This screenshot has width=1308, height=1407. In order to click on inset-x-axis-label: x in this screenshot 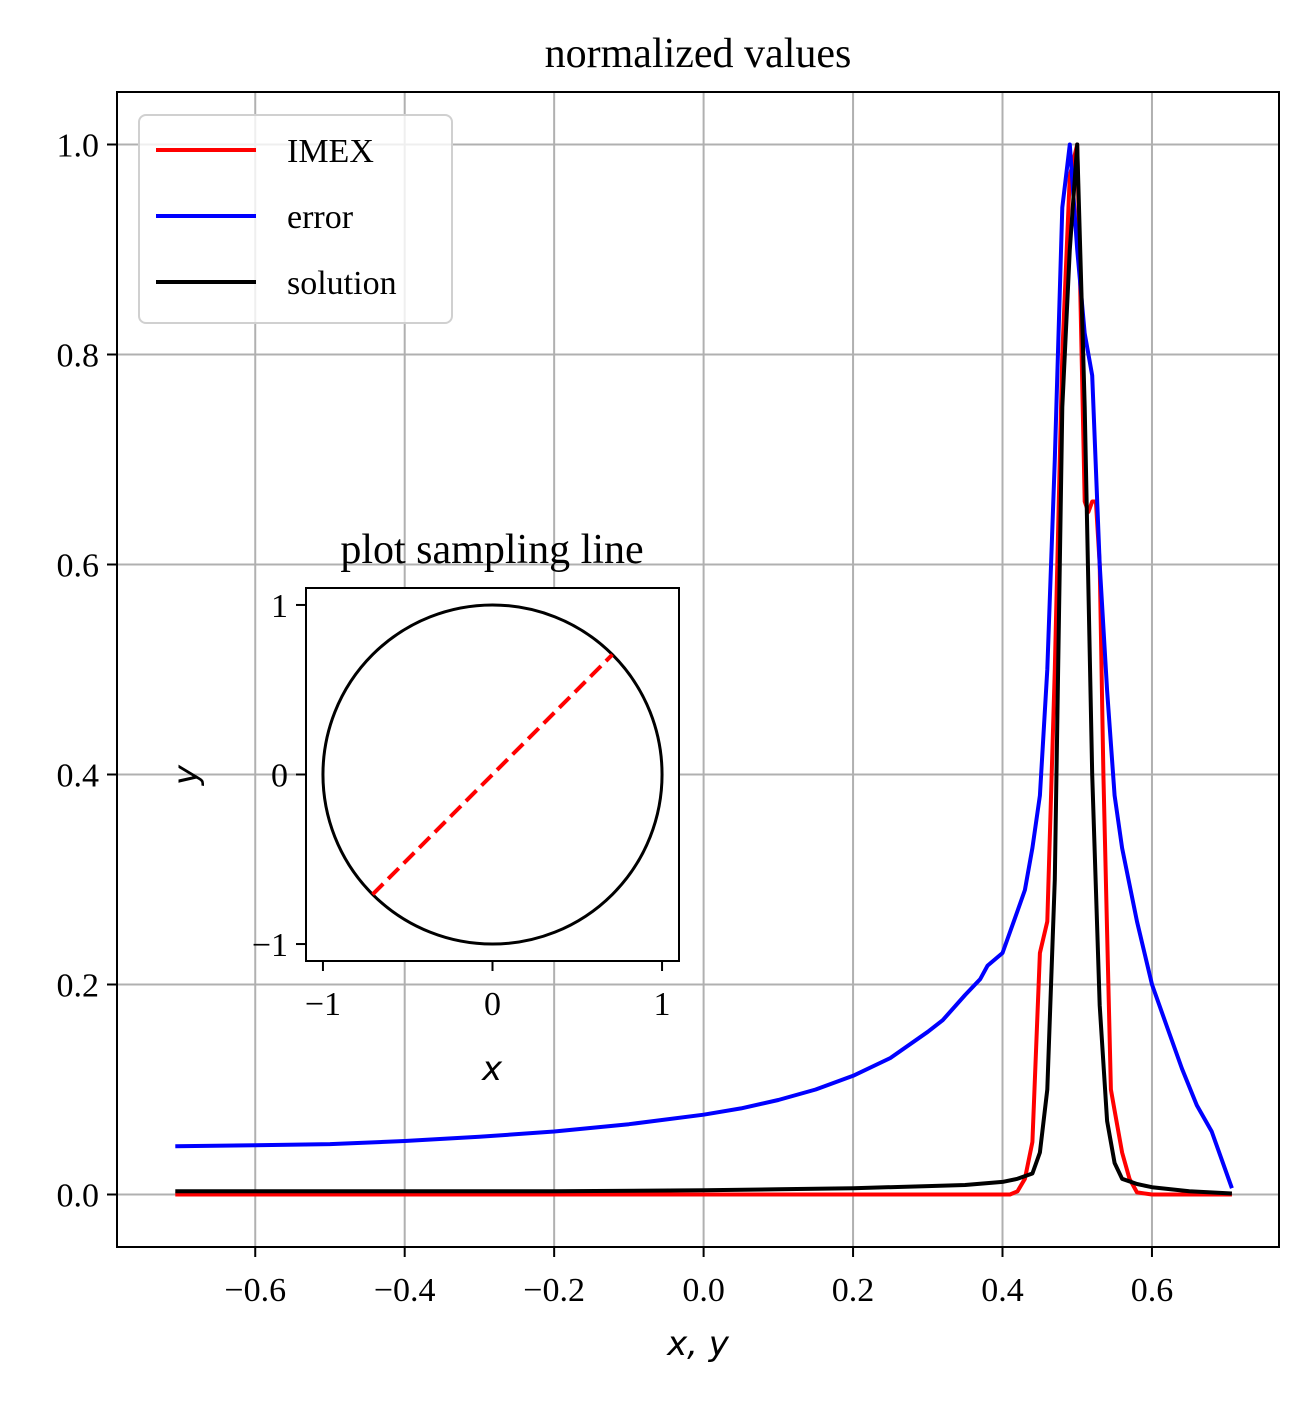, I will do `click(492, 1069)`.